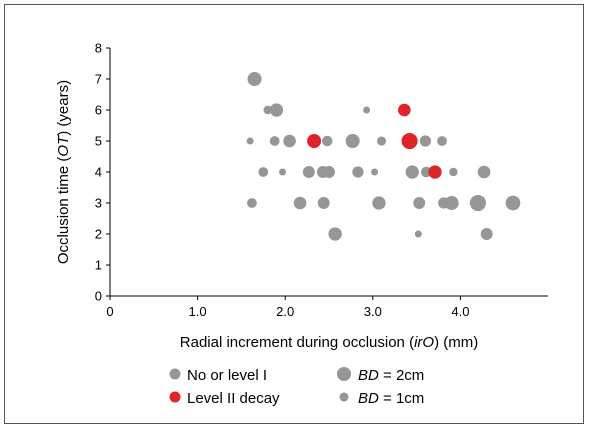 The image size is (590, 428). Describe the element at coordinates (424, 342) in the screenshot. I see `x-axis-title-part-1: irO` at that location.